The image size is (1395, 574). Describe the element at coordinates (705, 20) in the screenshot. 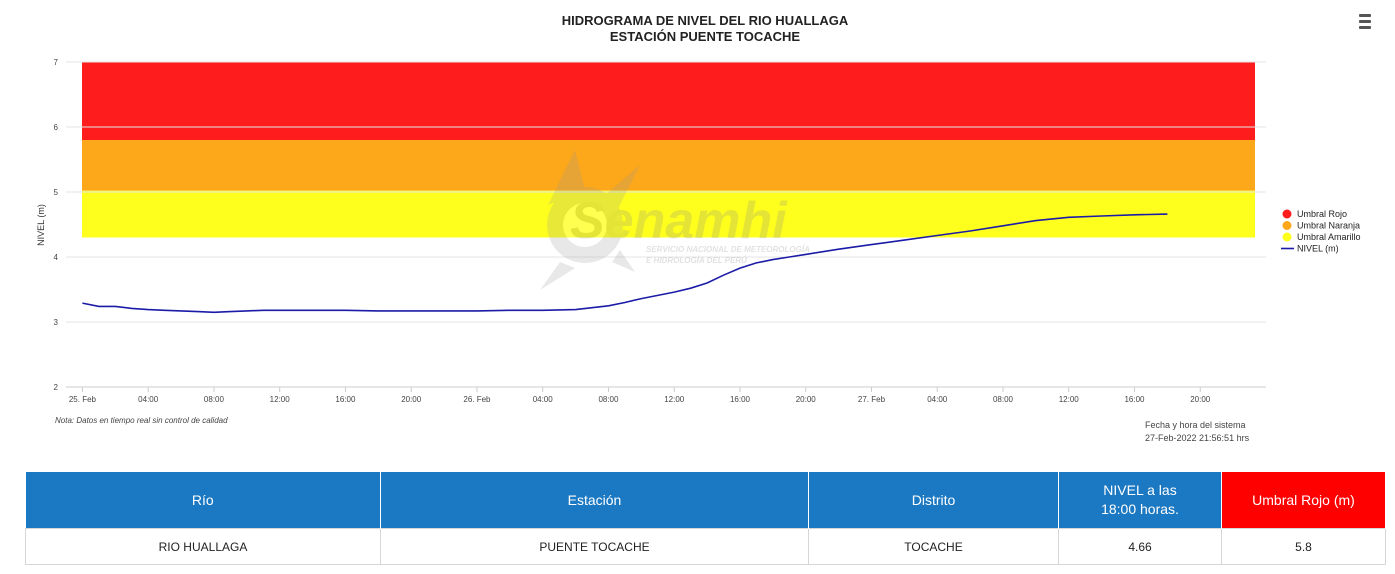

I see `chart-title: HIDROGRAMA DE NIVEL DEL RIO HUALLAGA` at that location.